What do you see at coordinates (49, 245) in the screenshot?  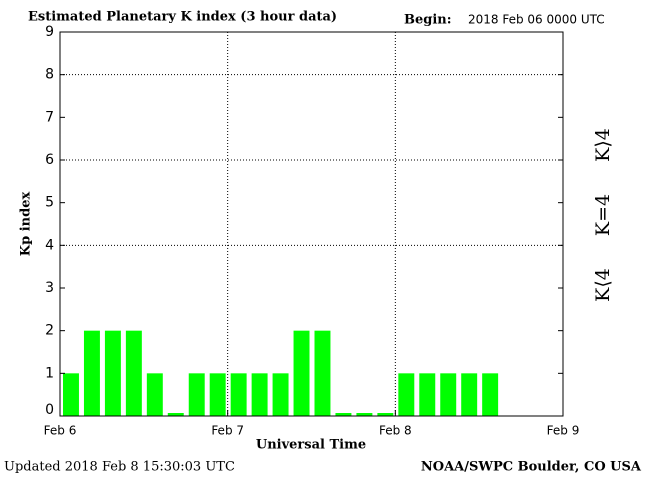 I see `y-tick-label: 4` at bounding box center [49, 245].